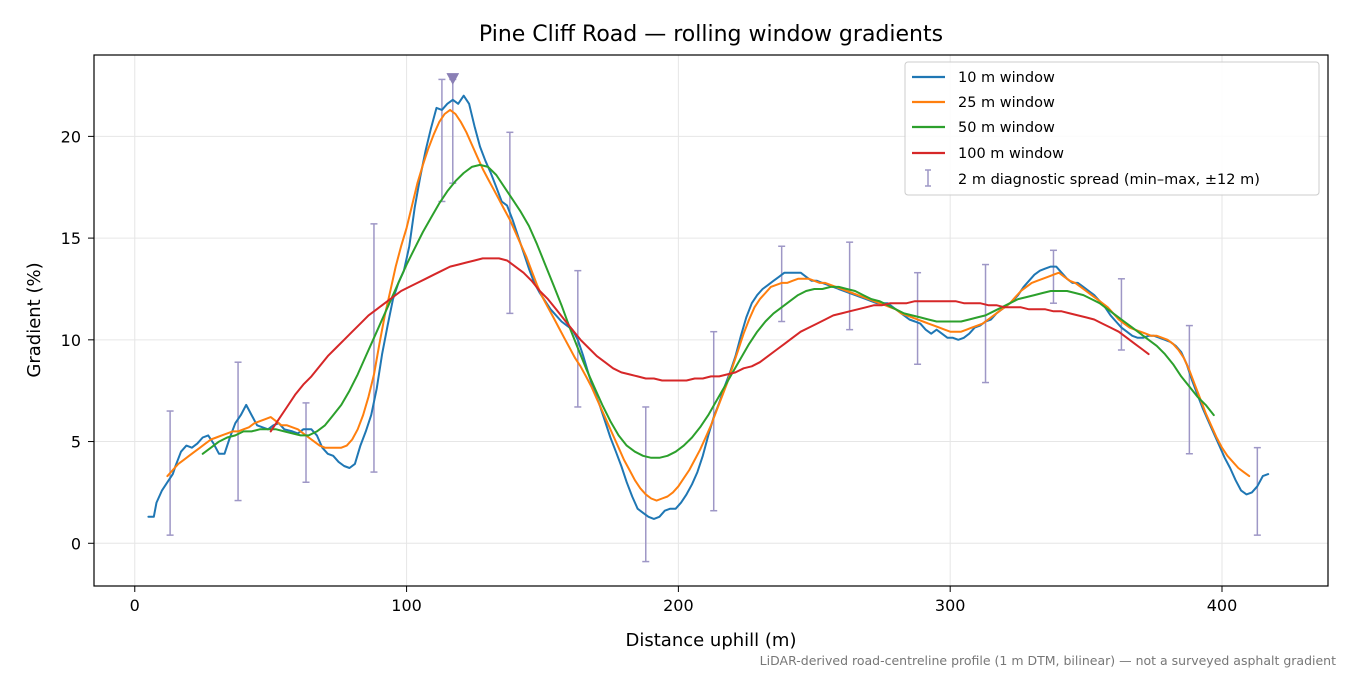 The height and width of the screenshot is (675, 1350). What do you see at coordinates (1011, 154) in the screenshot?
I see `legend-label-100m: 100 m window` at bounding box center [1011, 154].